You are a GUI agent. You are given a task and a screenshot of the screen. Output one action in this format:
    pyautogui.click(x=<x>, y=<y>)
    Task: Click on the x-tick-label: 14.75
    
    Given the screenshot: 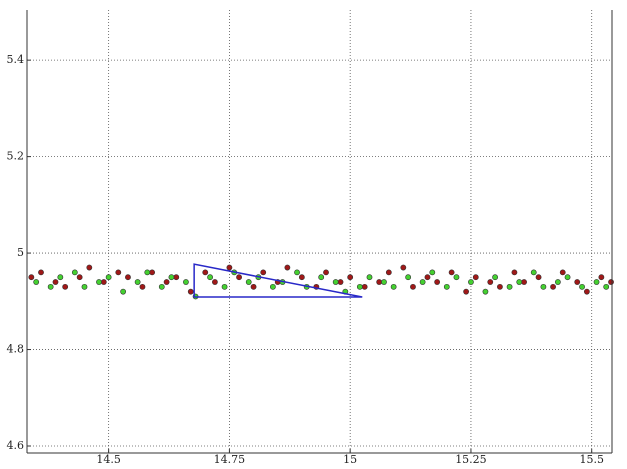 What is the action you would take?
    pyautogui.click(x=230, y=459)
    